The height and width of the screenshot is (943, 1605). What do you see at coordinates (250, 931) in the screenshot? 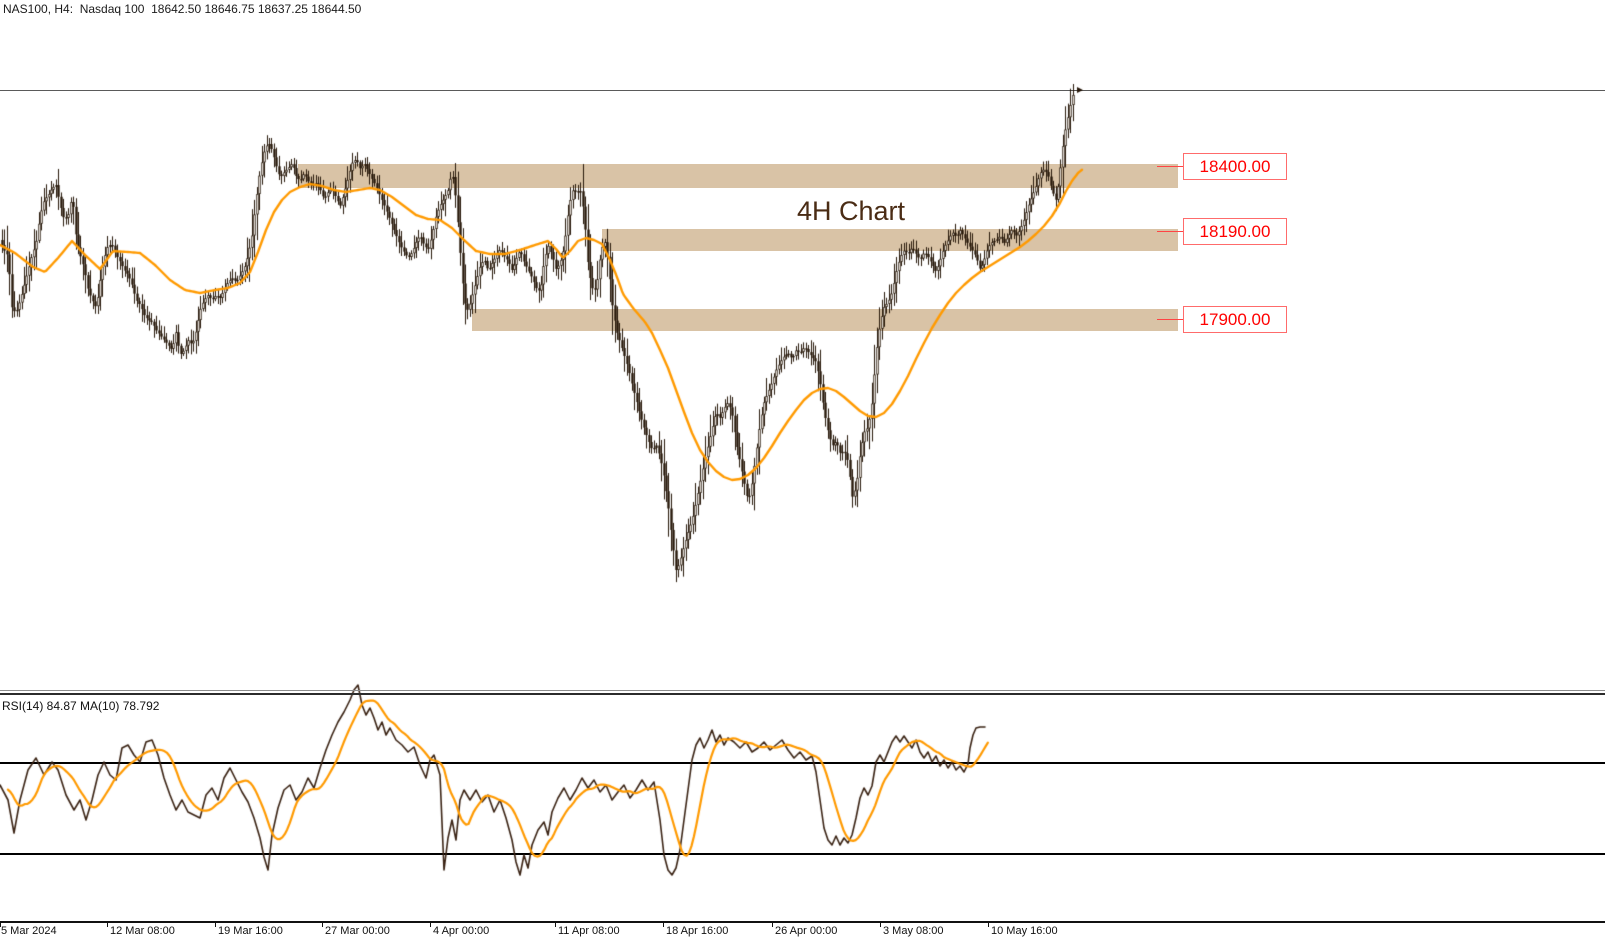
I see `time-axis-label: 19 Mar 16:00` at bounding box center [250, 931].